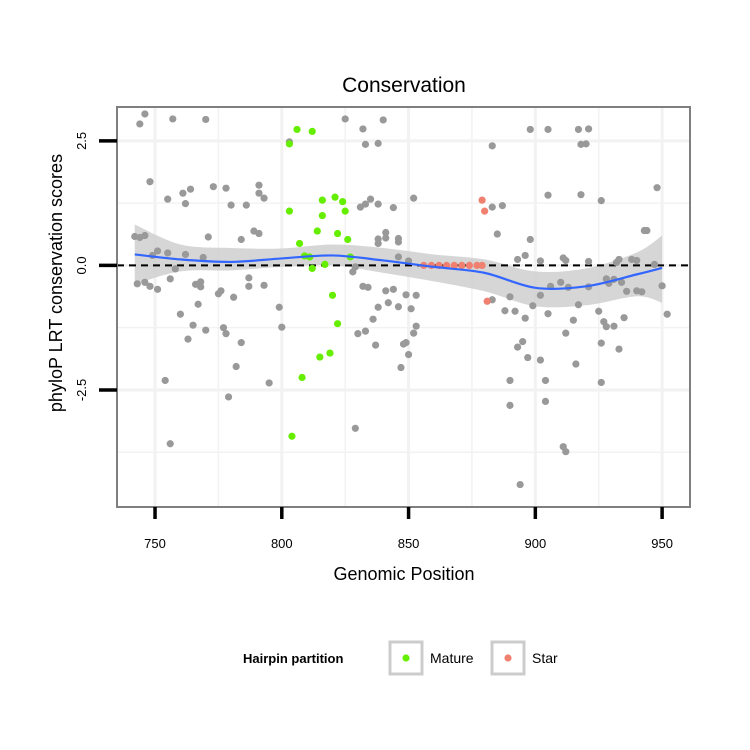  What do you see at coordinates (398, 272) in the screenshot?
I see `smooth-trend-line` at bounding box center [398, 272].